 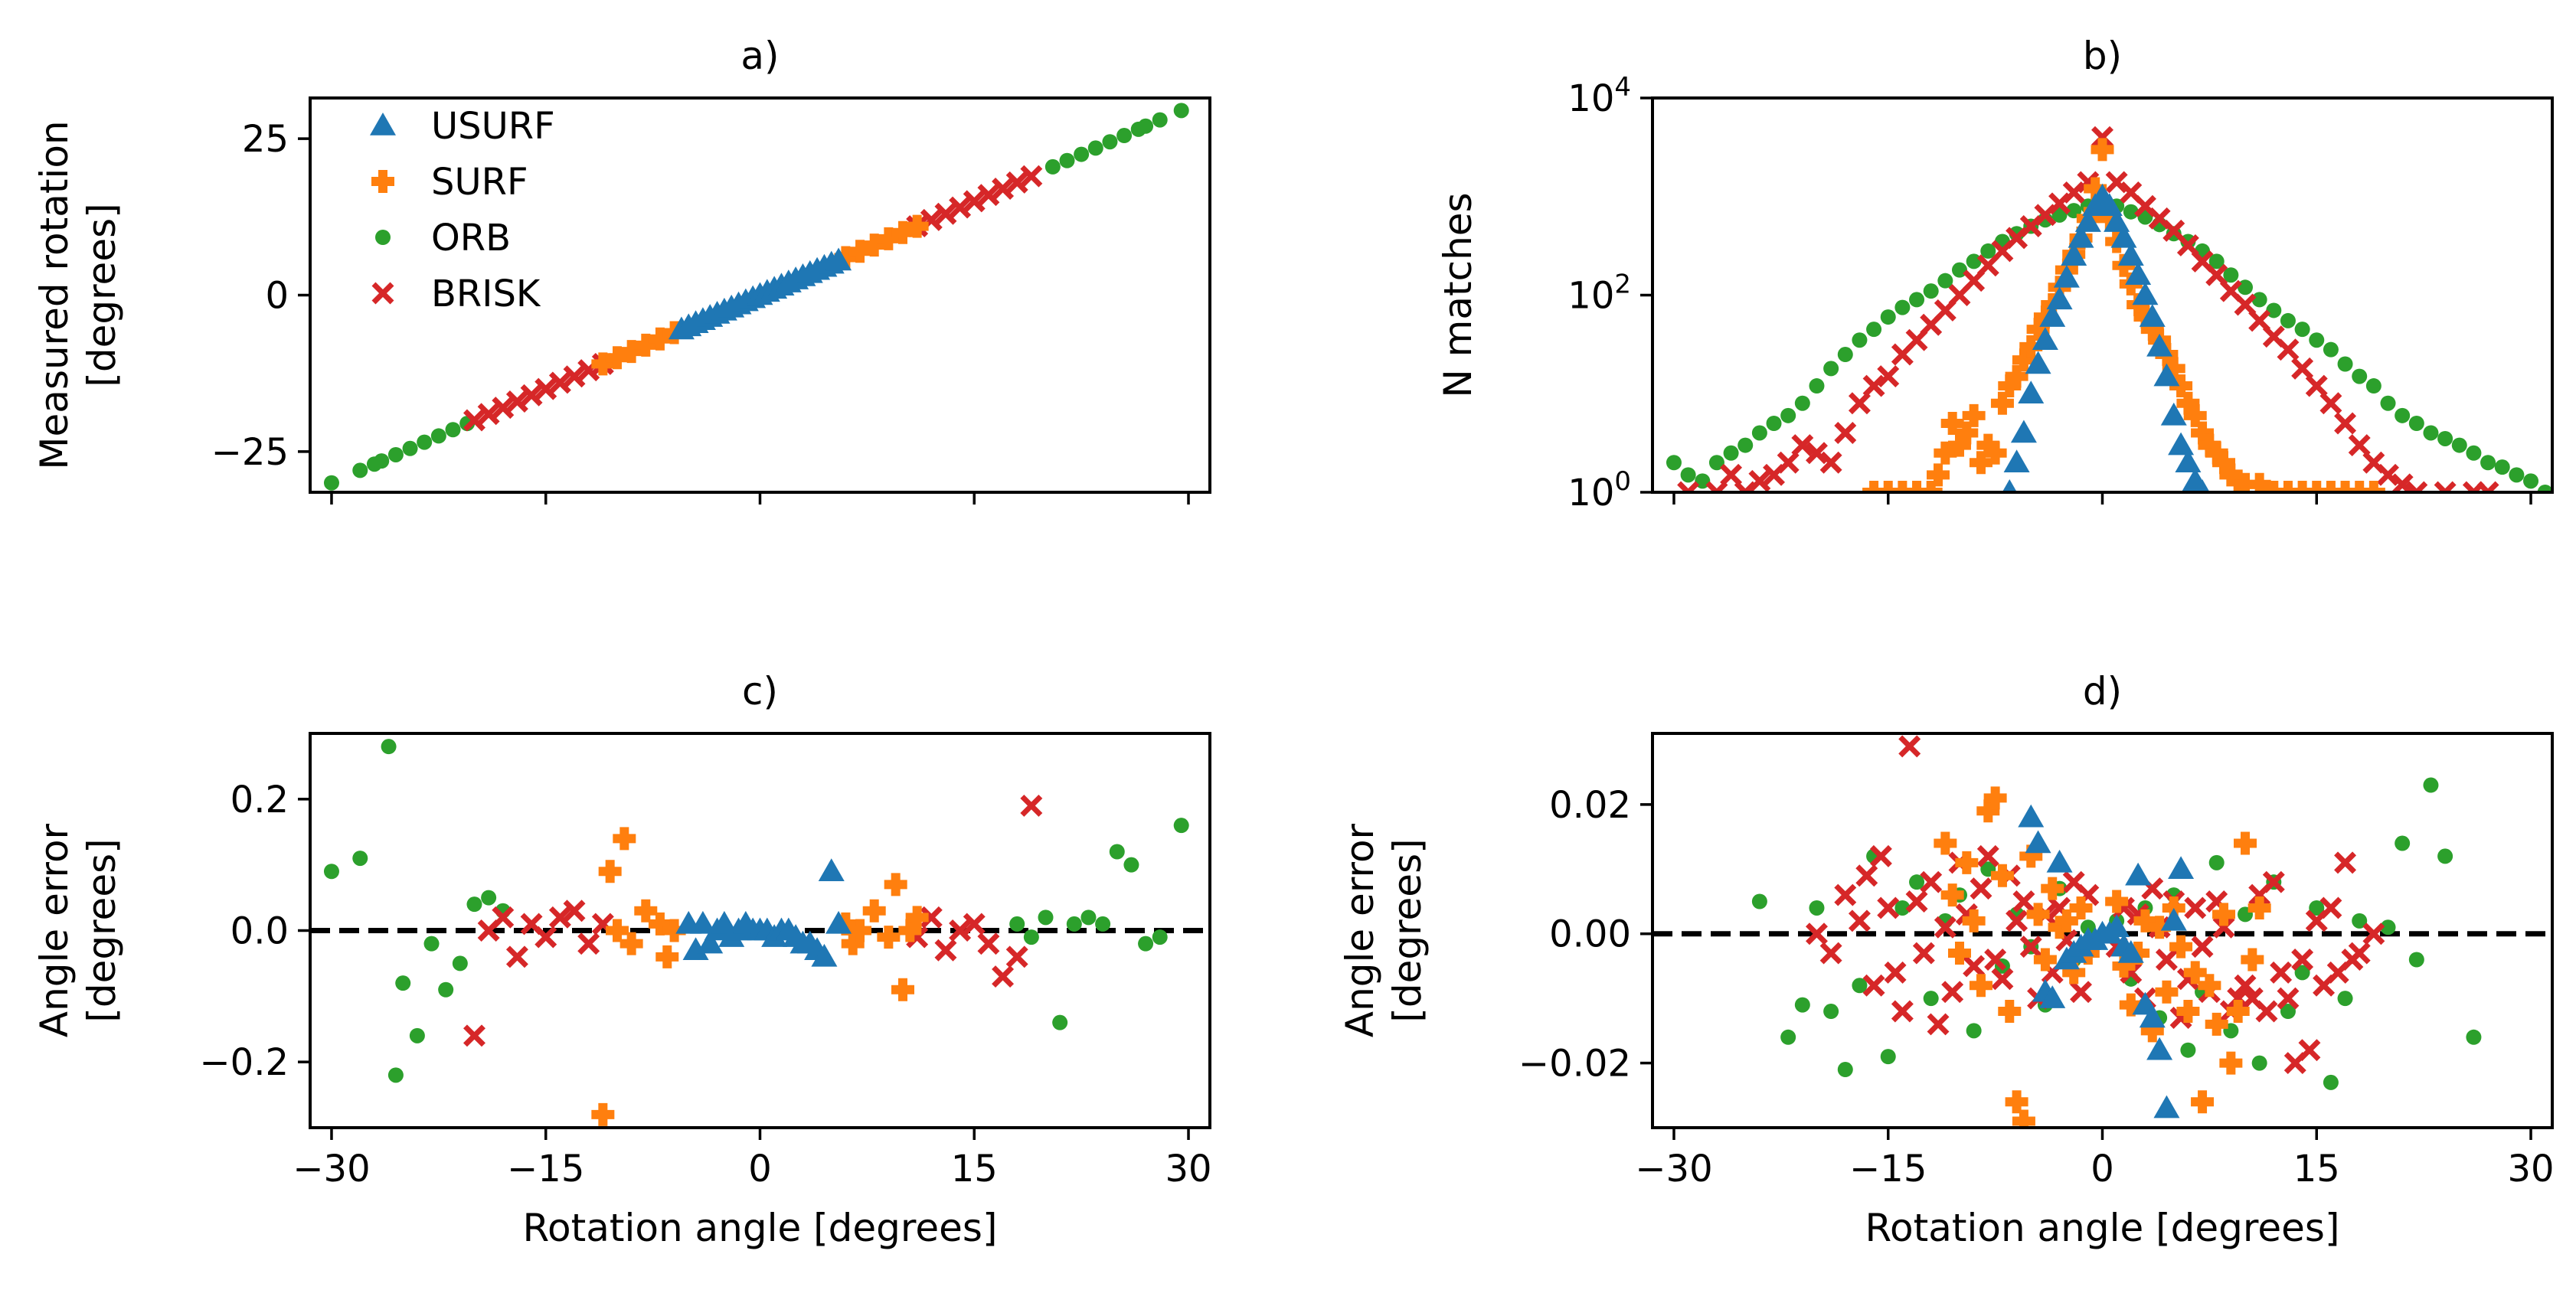 I want to click on y-tick-label: 0.00, so click(x=1590, y=934).